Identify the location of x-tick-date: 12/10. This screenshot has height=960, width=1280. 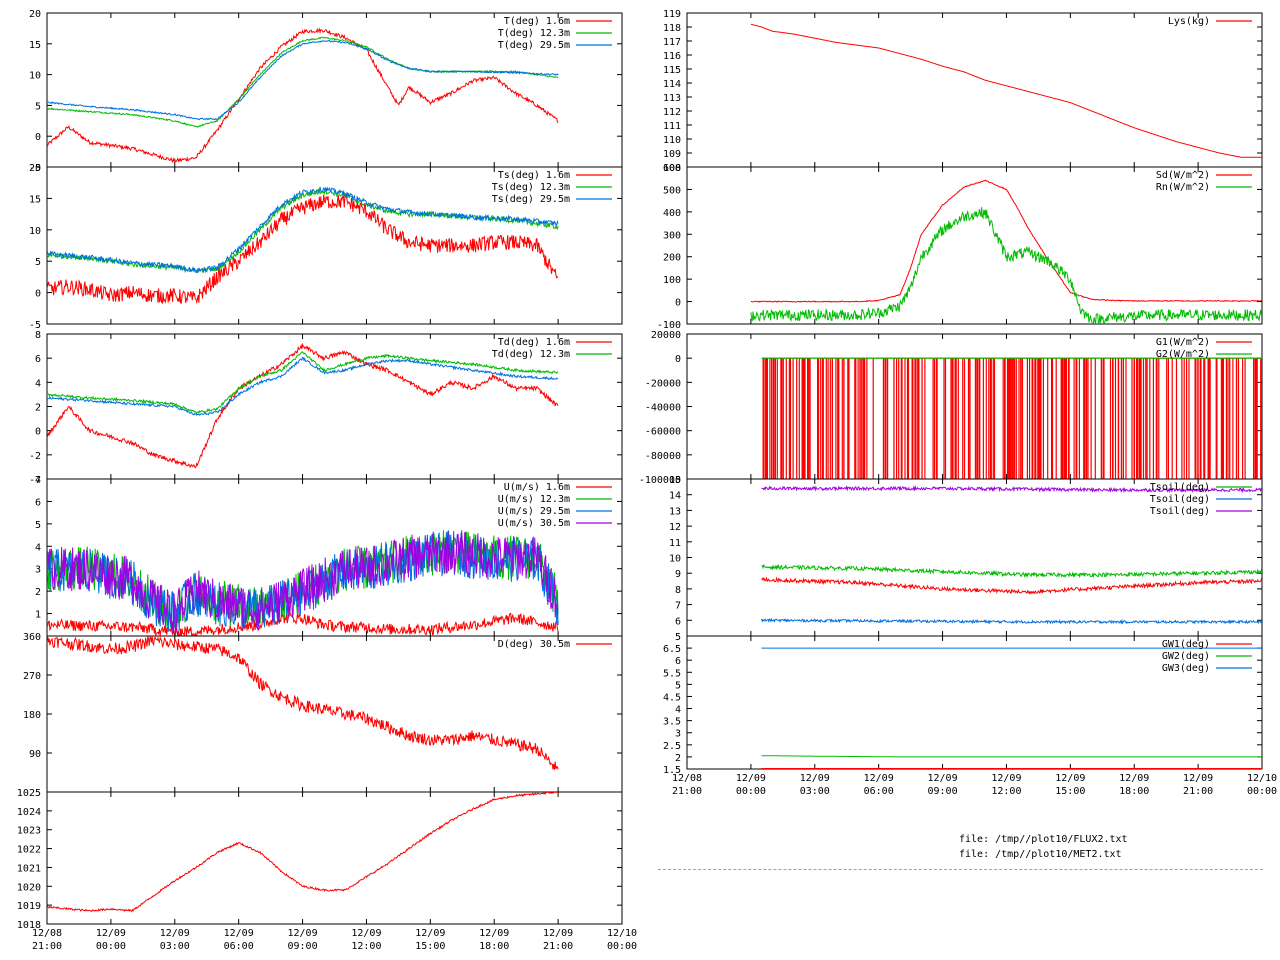
(1262, 778).